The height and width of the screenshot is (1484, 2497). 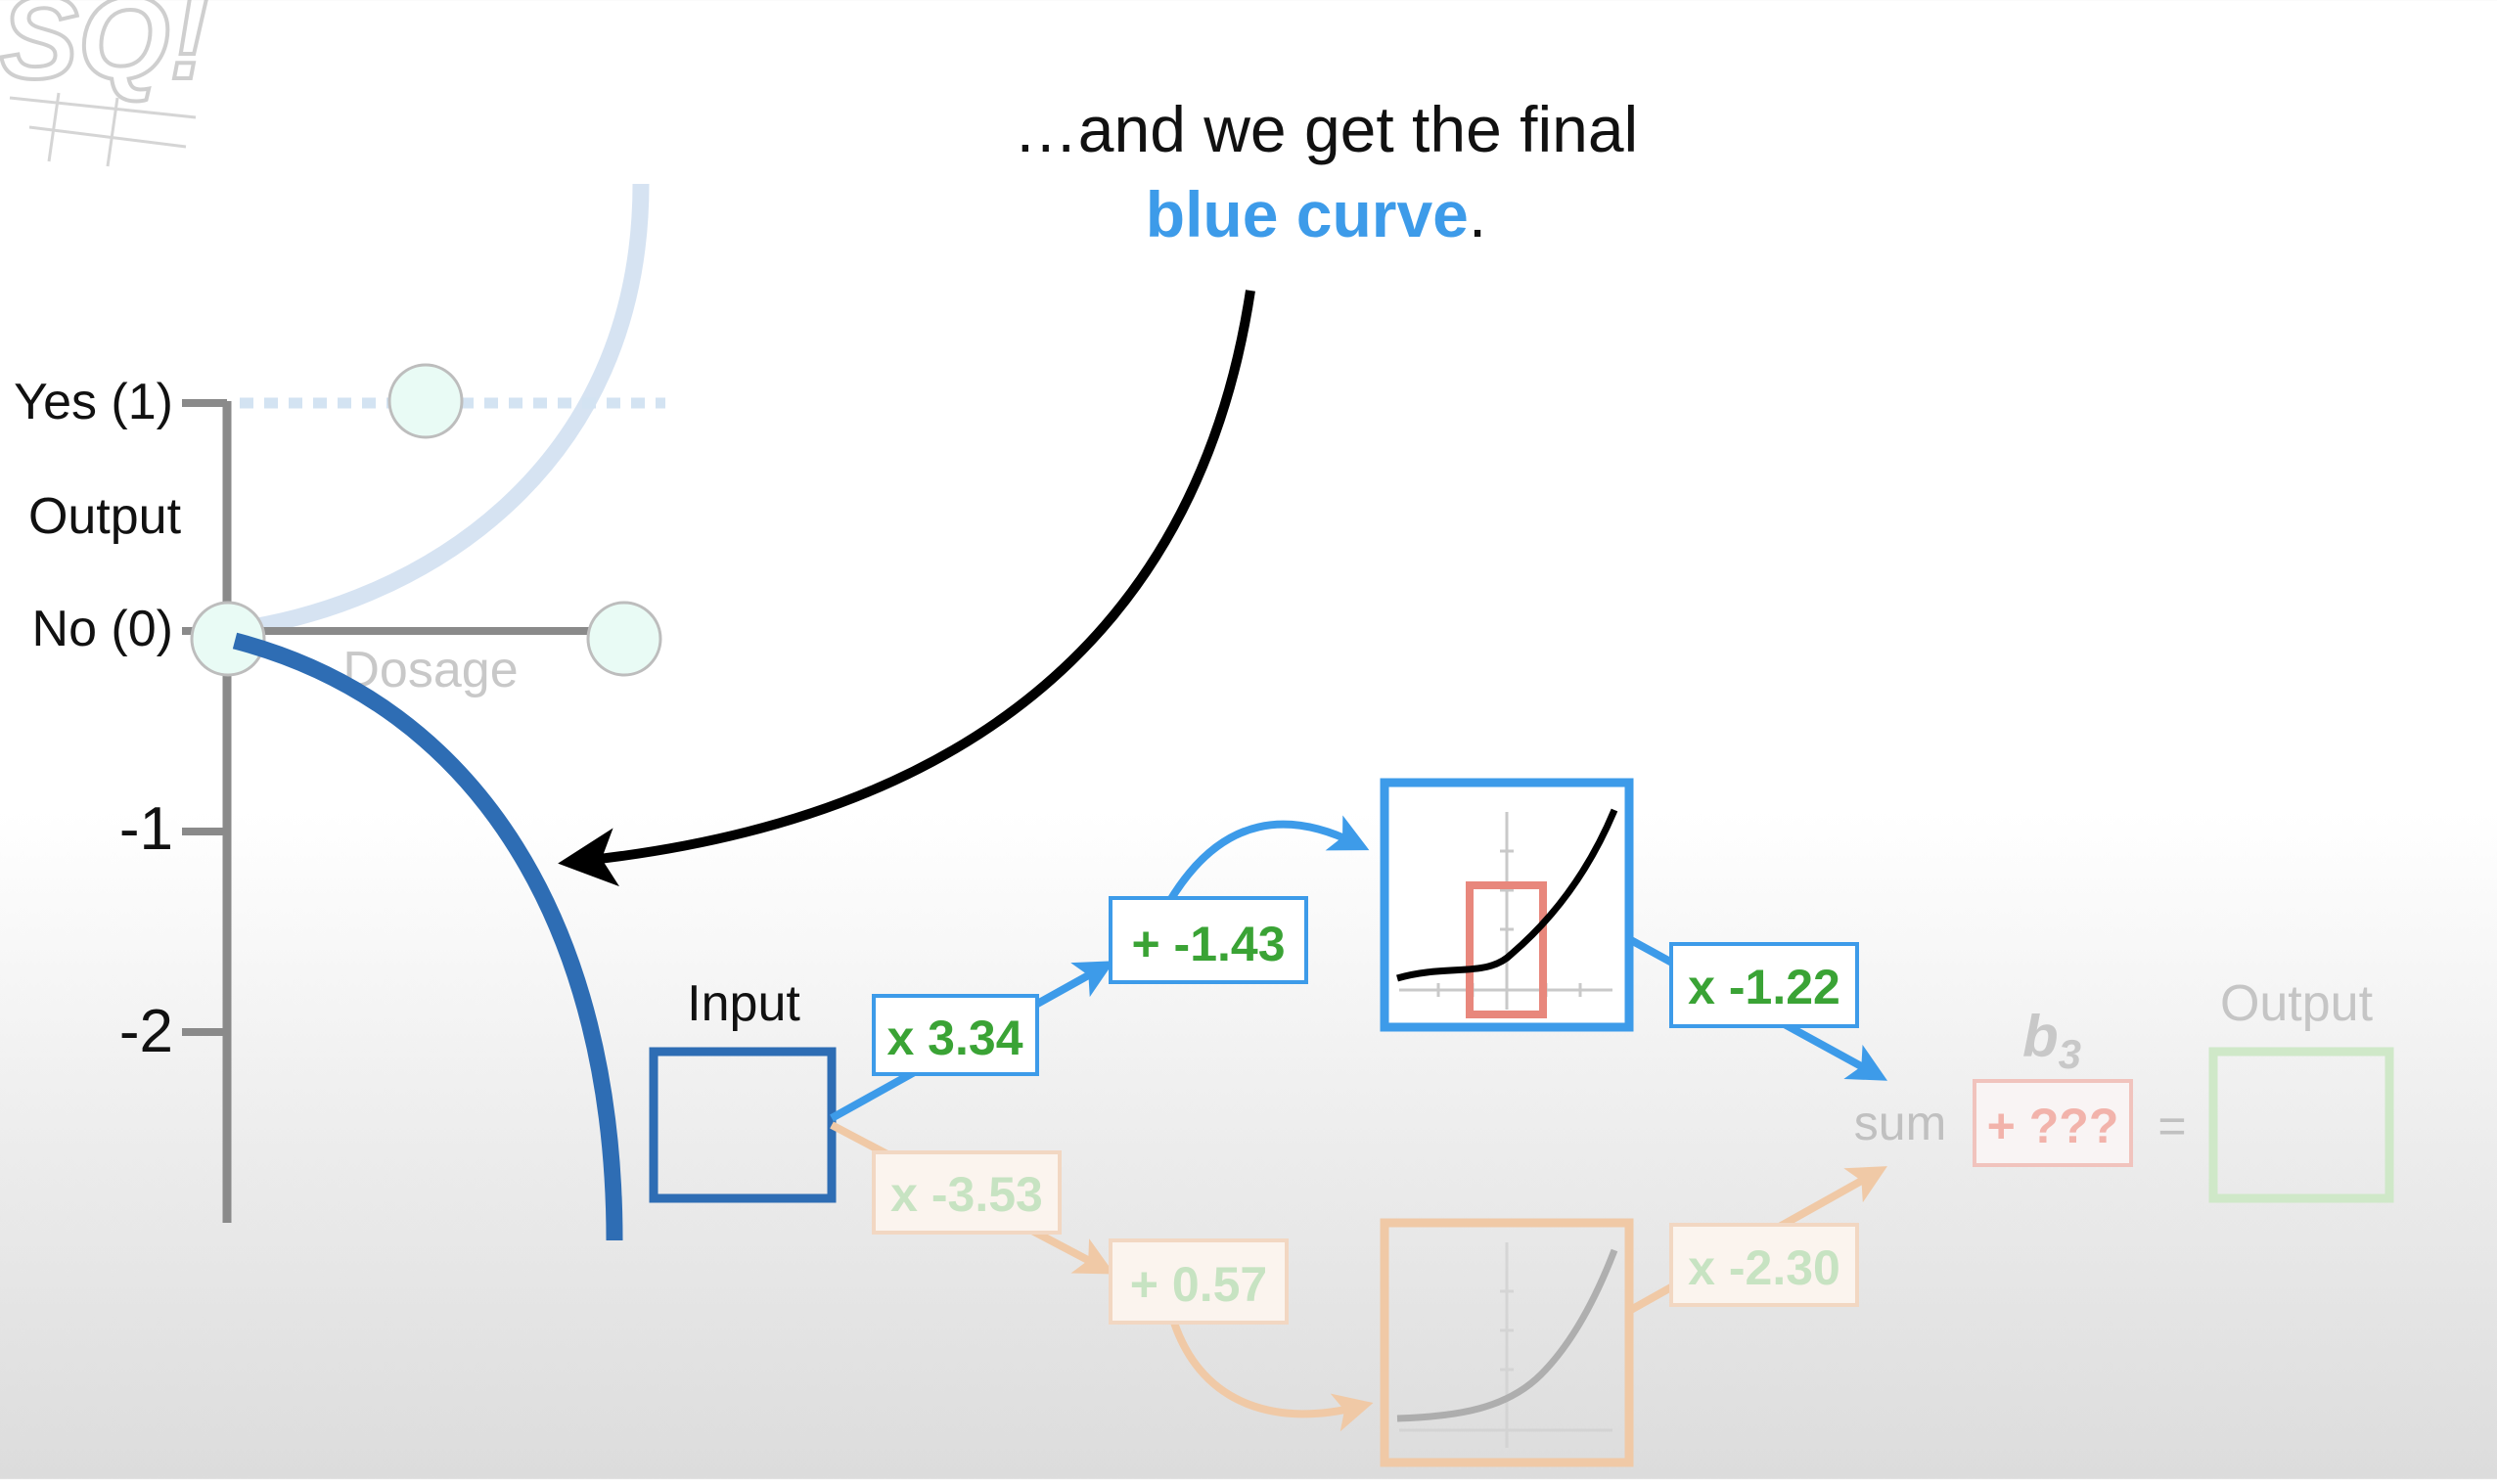 I want to click on bottom-weight2-value: x -2.30, so click(x=1764, y=1267).